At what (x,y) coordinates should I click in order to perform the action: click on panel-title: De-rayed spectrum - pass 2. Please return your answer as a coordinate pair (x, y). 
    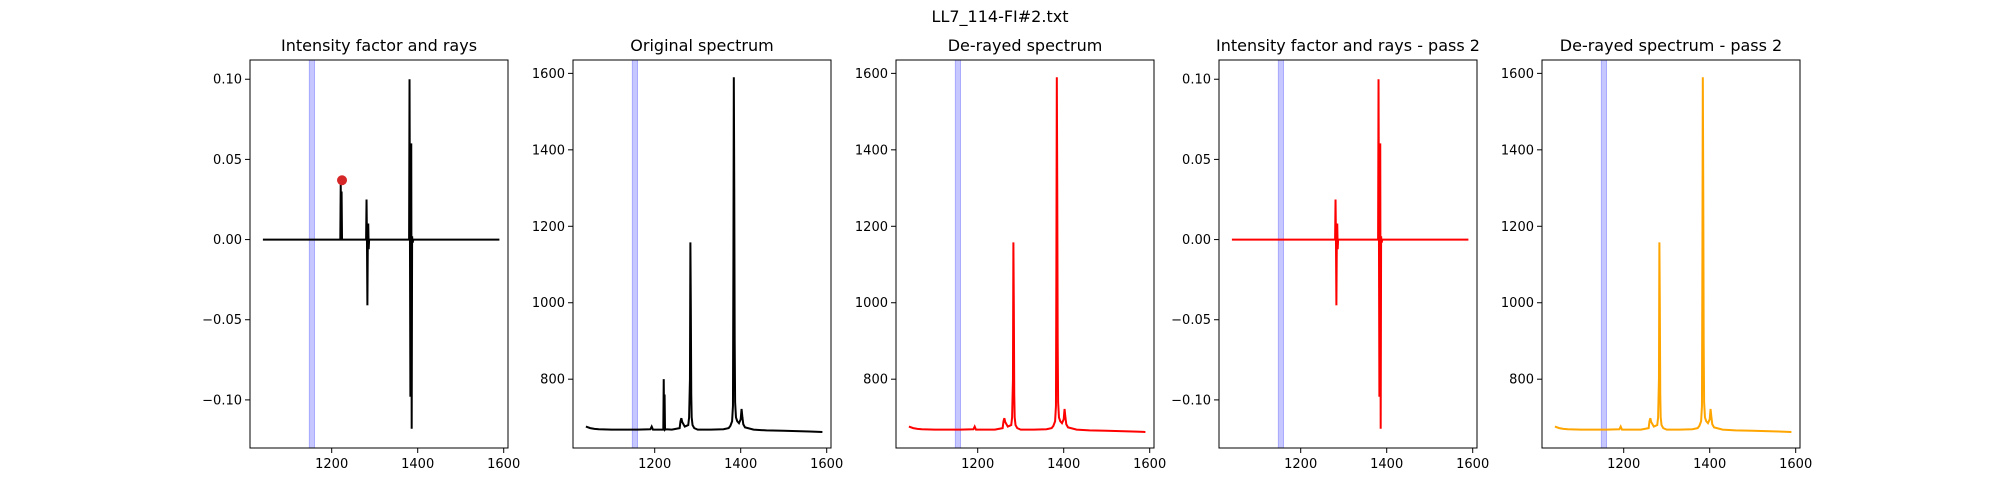
    Looking at the image, I should click on (1671, 45).